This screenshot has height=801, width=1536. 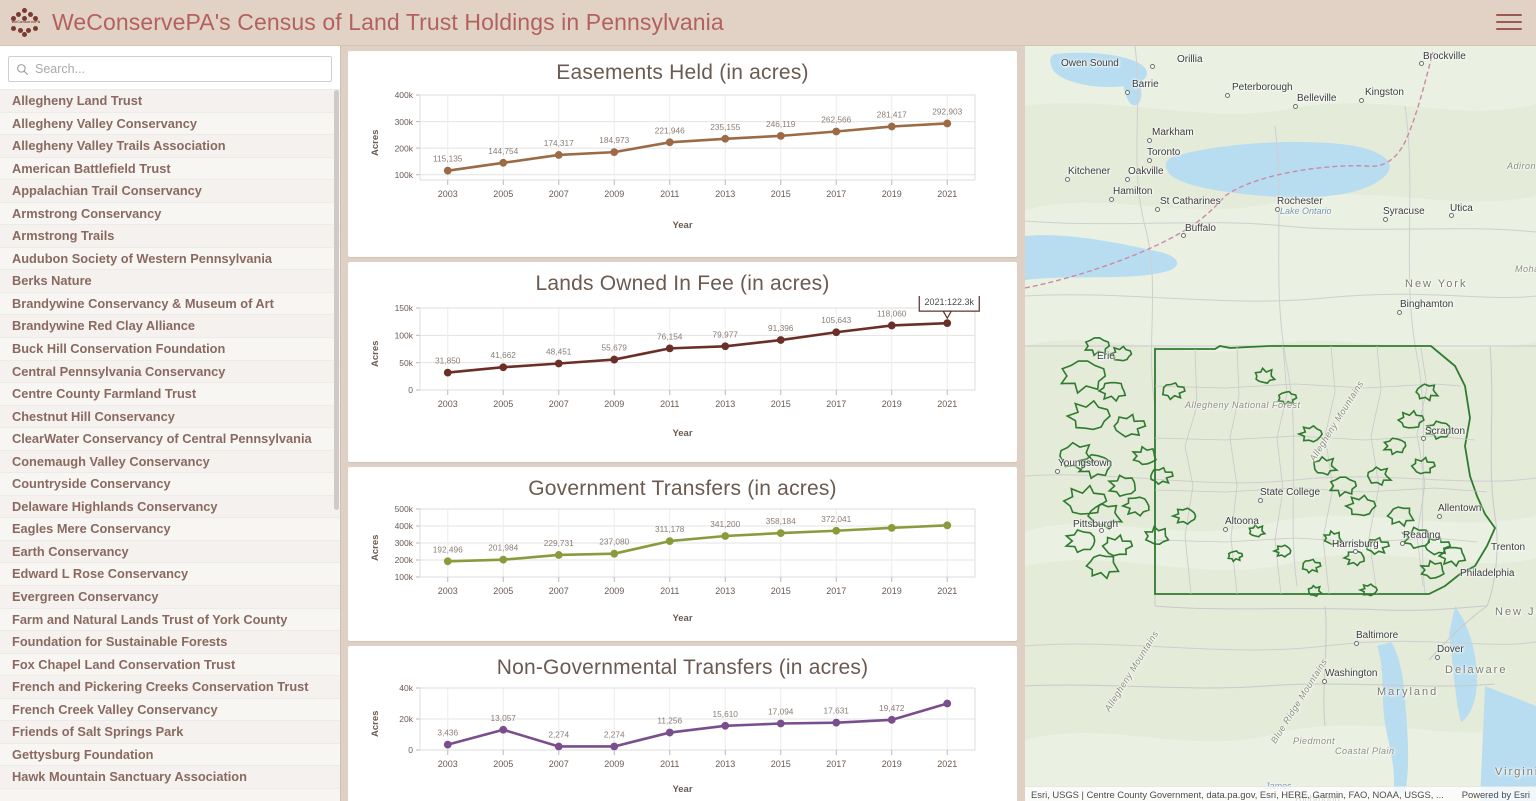 I want to click on list-item: Foundation for Sustainable Forests, so click(x=170, y=642).